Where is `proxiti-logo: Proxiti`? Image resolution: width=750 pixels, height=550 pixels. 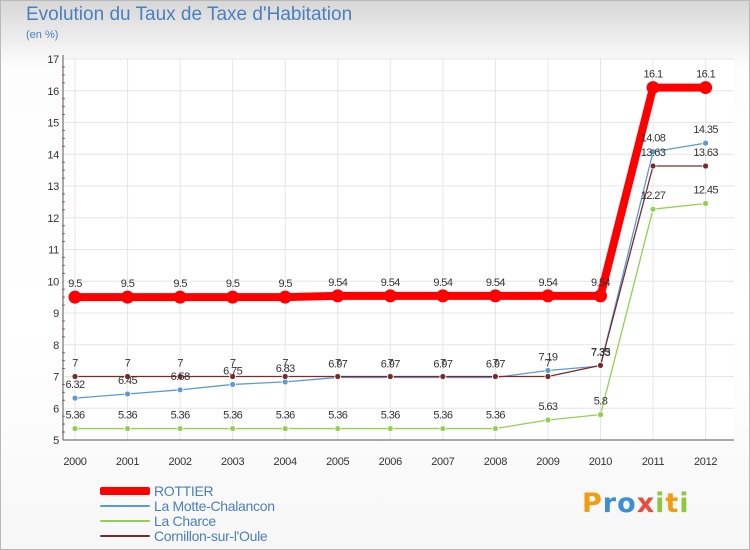 proxiti-logo: Proxiti is located at coordinates (636, 503).